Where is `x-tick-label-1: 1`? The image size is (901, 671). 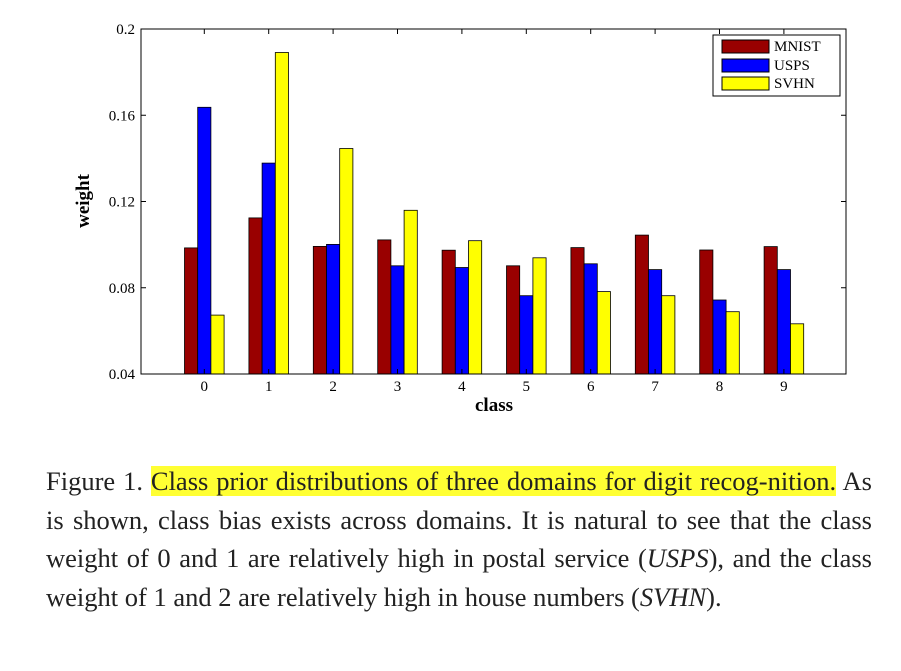
x-tick-label-1: 1 is located at coordinates (269, 387).